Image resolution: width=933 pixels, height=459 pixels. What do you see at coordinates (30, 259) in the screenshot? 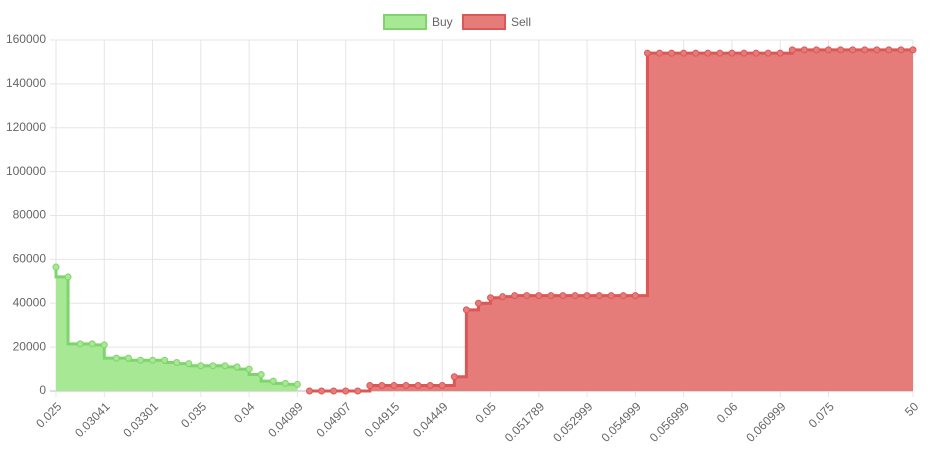
I see `y-tick-label: 60000` at bounding box center [30, 259].